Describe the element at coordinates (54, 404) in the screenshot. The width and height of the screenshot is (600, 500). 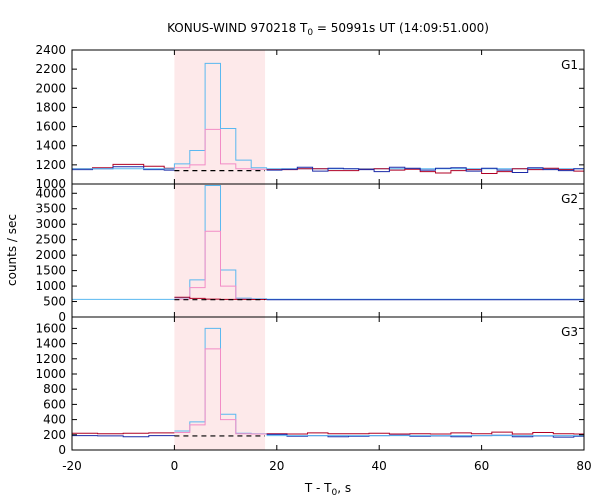
I see `y-tick-label-g3-600: 600` at that location.